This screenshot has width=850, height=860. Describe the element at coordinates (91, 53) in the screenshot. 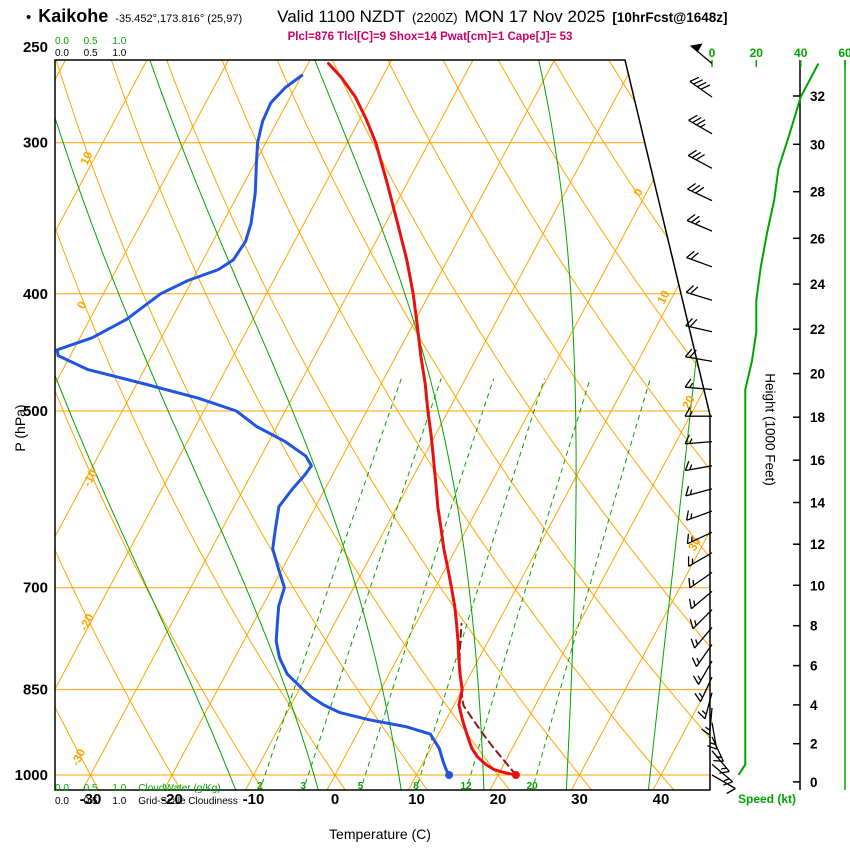

I see `cloudiness-scale-top: 0.0 0.5 1.0` at that location.